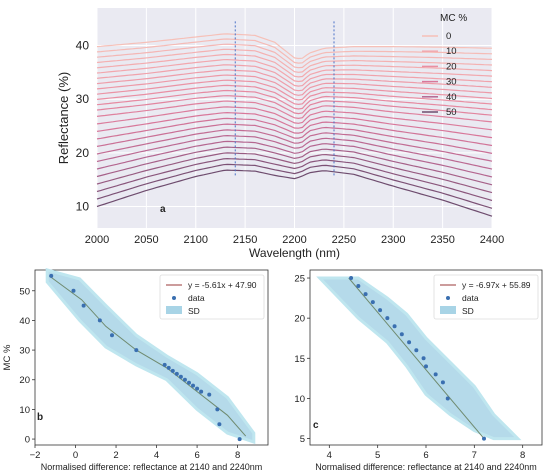  I want to click on panel-label-b: b, so click(40, 417).